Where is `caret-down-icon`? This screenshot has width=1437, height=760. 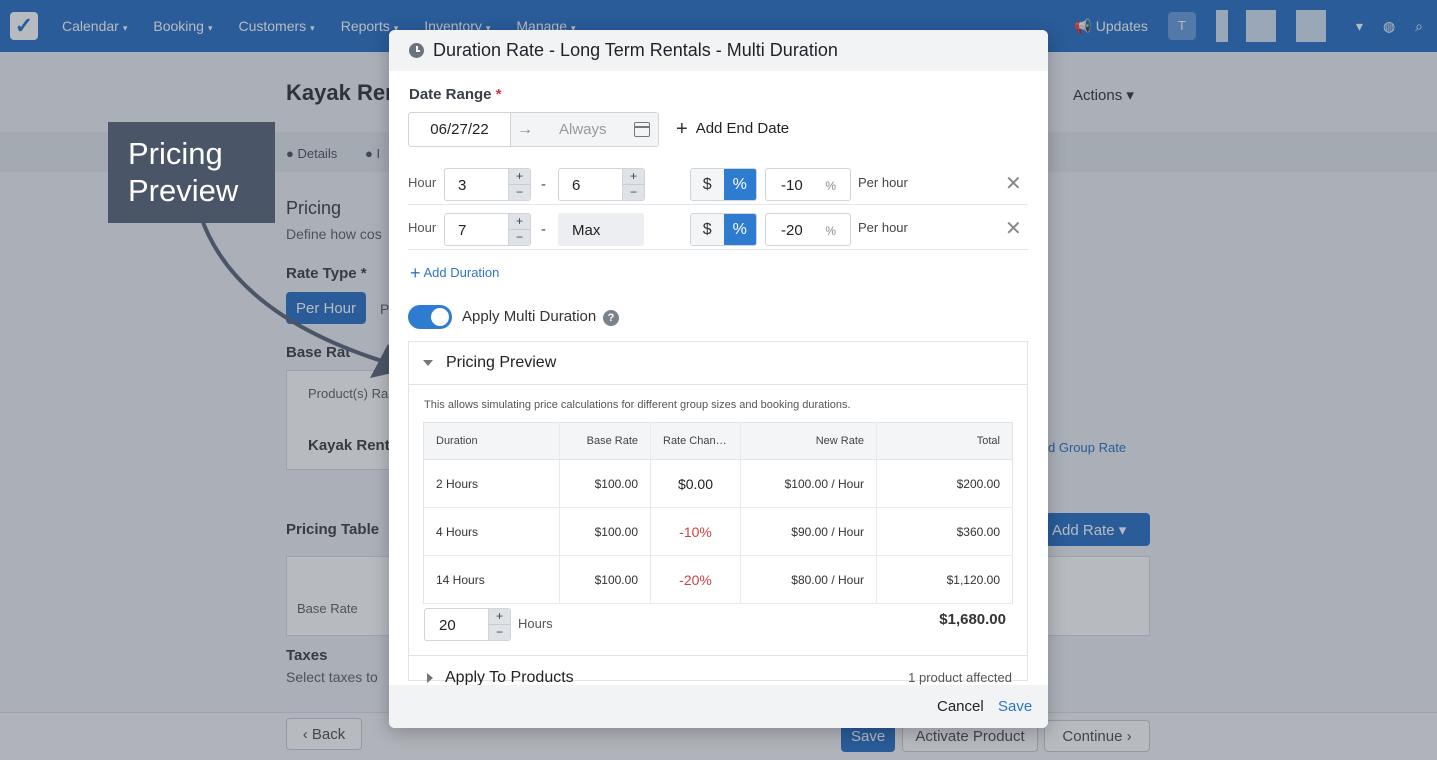
caret-down-icon is located at coordinates (428, 363).